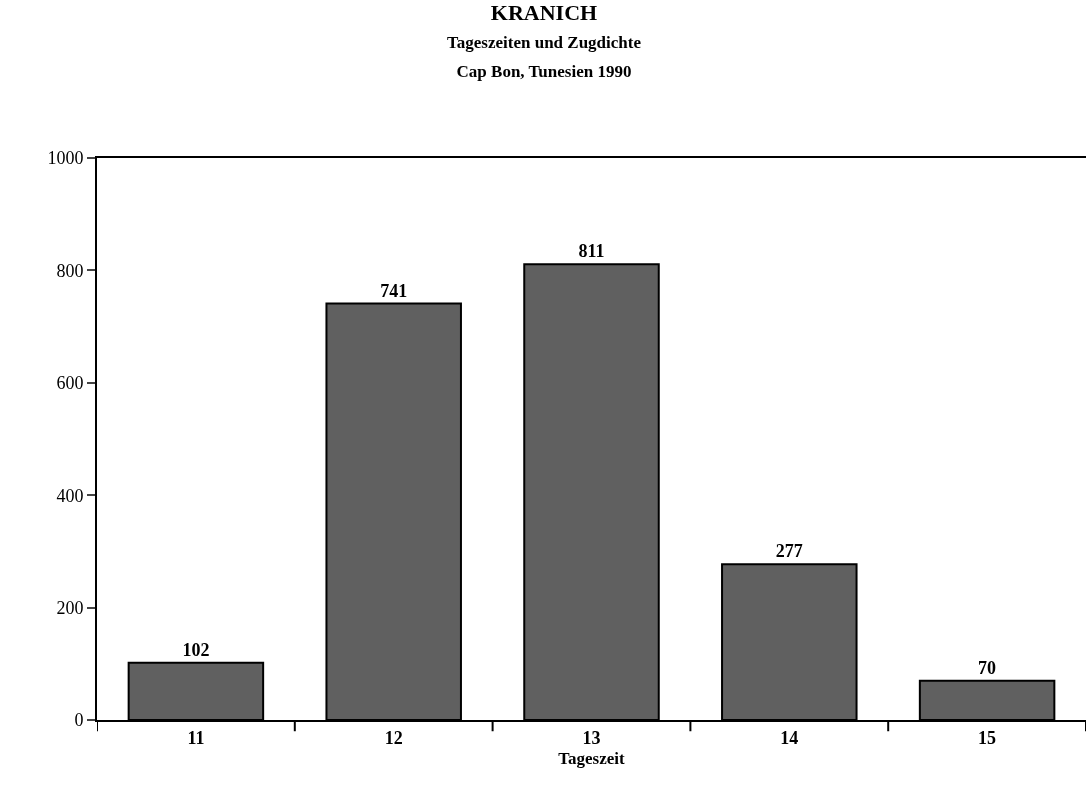 The height and width of the screenshot is (795, 1088). I want to click on x-axis-title: Tageszeit, so click(592, 759).